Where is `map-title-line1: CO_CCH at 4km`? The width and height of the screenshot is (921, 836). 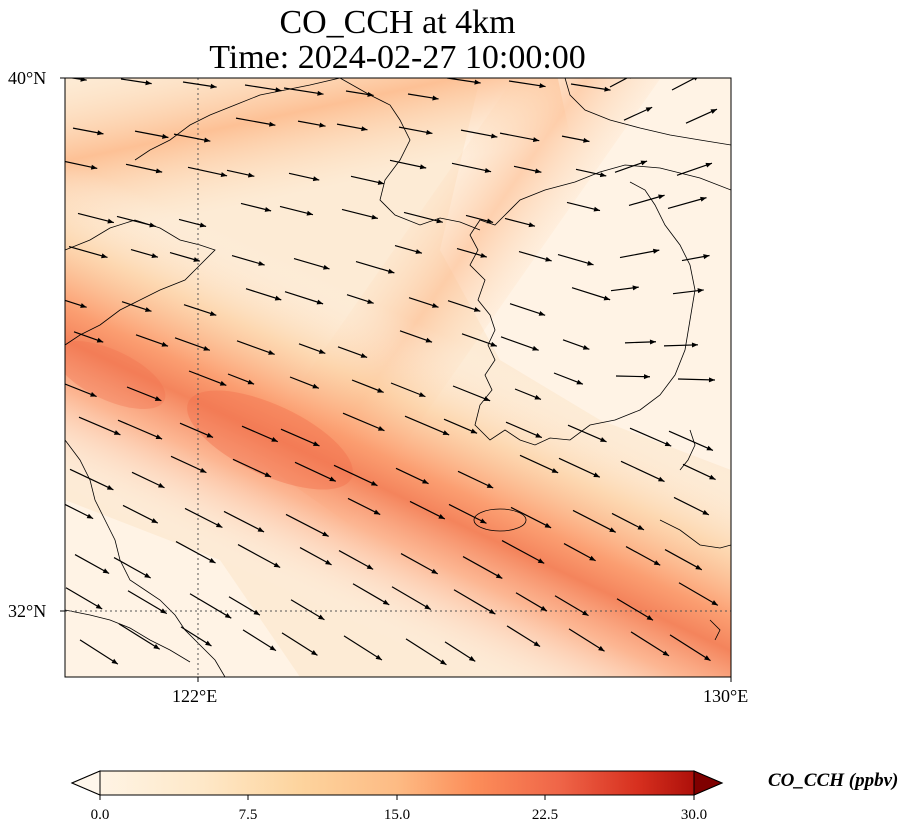 map-title-line1: CO_CCH at 4km is located at coordinates (397, 22).